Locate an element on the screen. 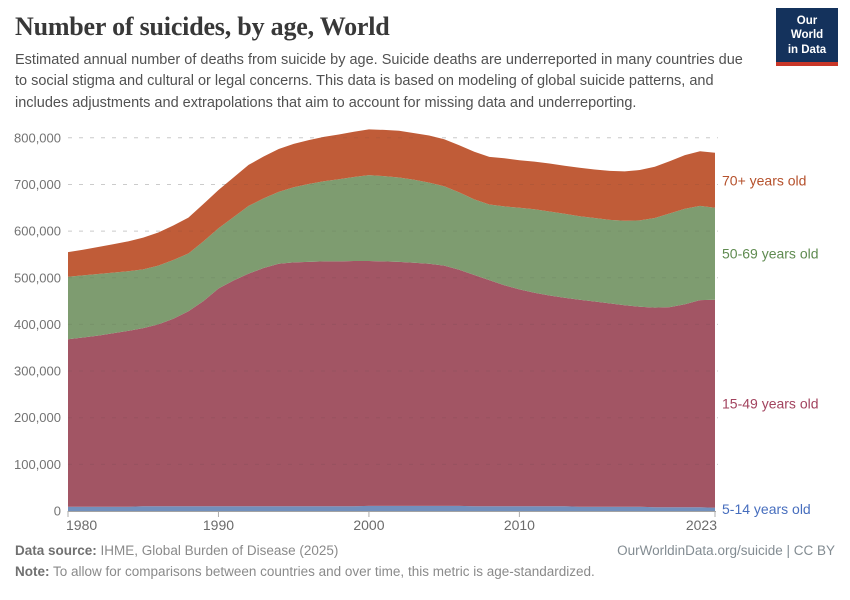 This screenshot has height=600, width=850. x-tick-label-2023: 2023 is located at coordinates (701, 525).